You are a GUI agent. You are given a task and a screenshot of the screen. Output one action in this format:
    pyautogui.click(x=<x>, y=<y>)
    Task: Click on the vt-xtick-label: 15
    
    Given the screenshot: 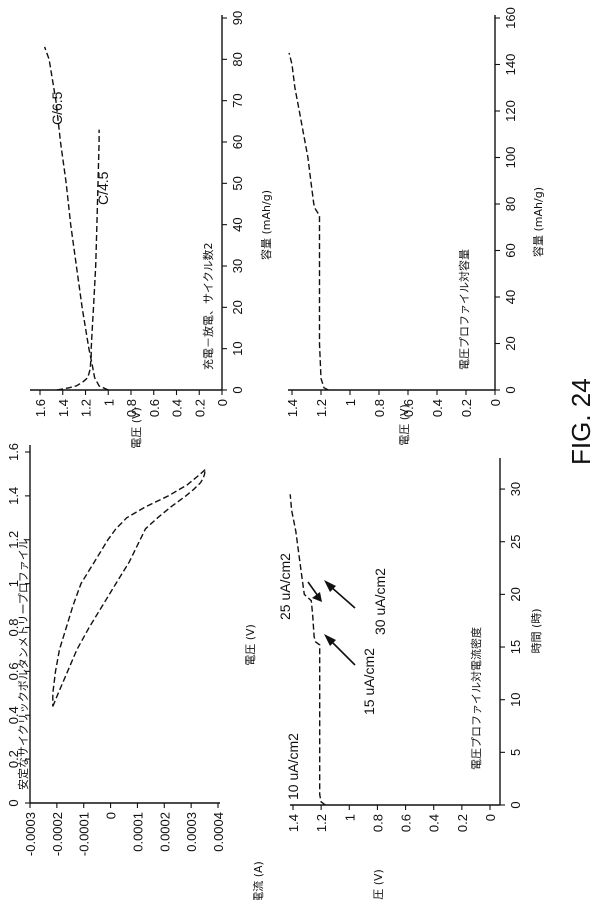 What is the action you would take?
    pyautogui.click(x=515, y=647)
    